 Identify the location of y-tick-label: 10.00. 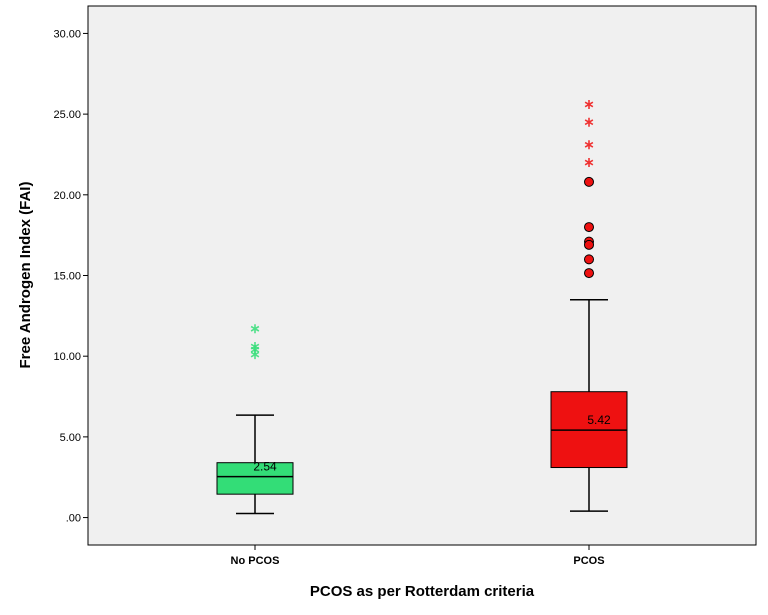
(67, 357).